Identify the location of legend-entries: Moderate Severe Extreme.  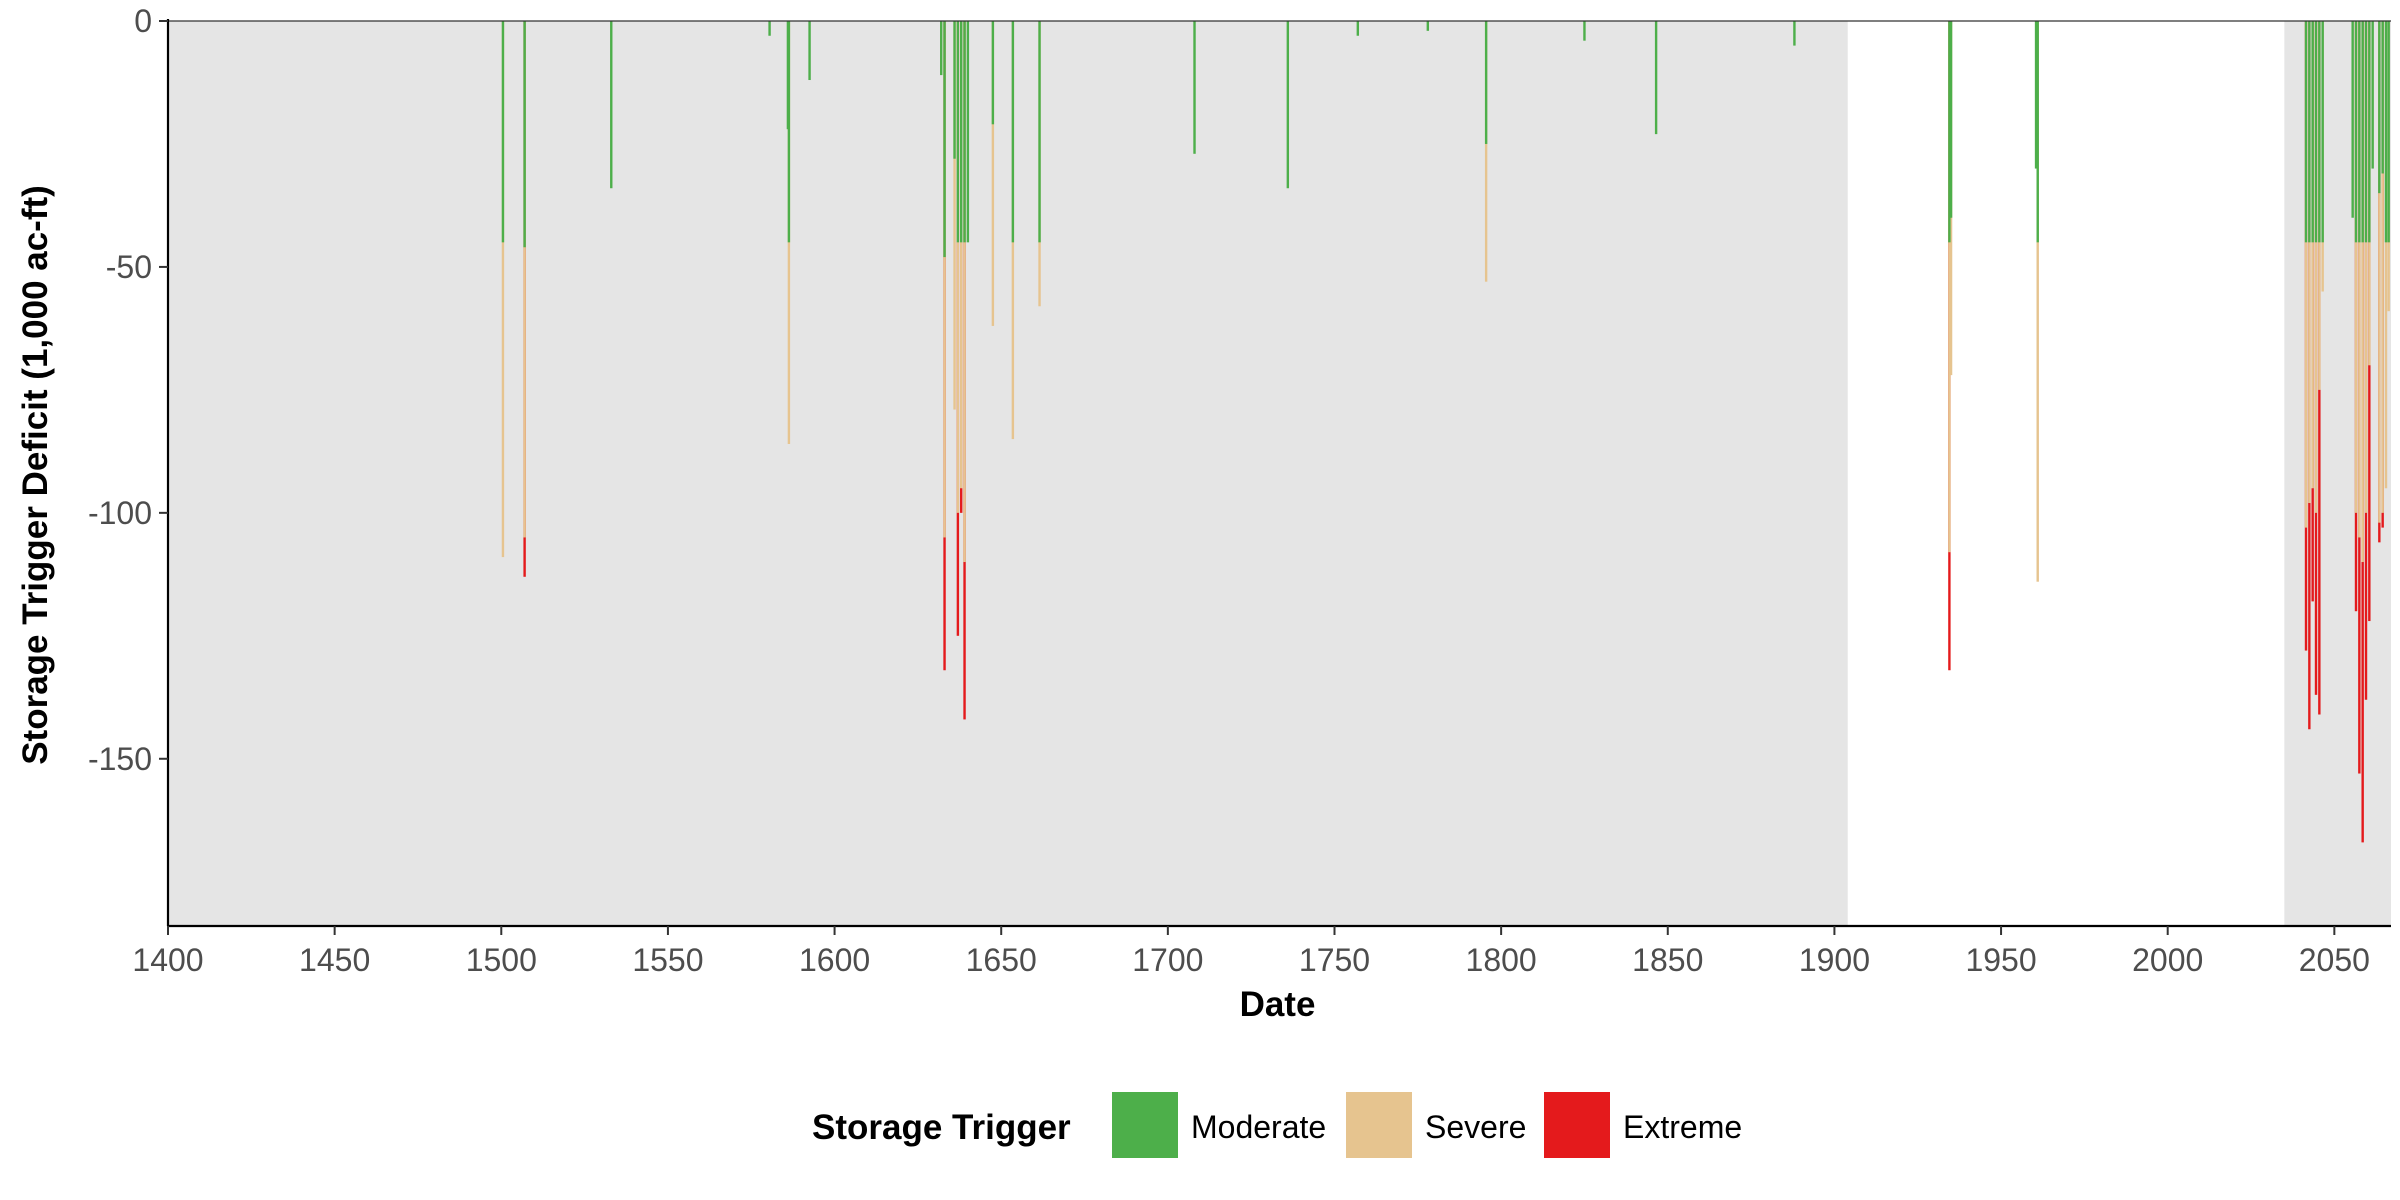
(1427, 1125).